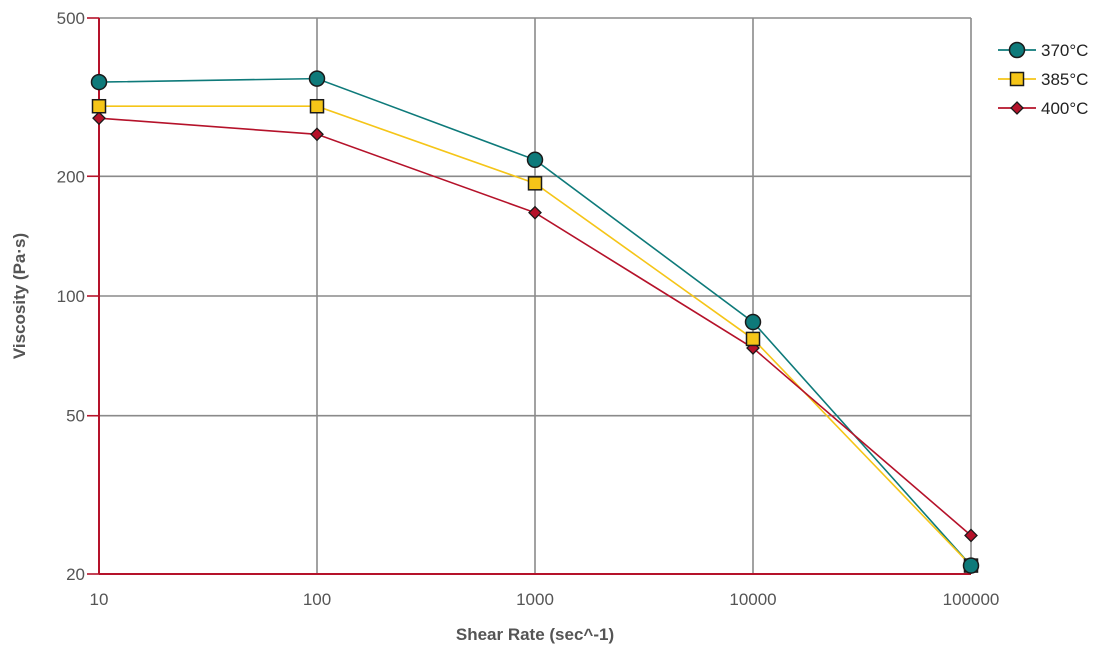 The image size is (1113, 651). Describe the element at coordinates (971, 599) in the screenshot. I see `x-tick-label-100000: 100000` at that location.